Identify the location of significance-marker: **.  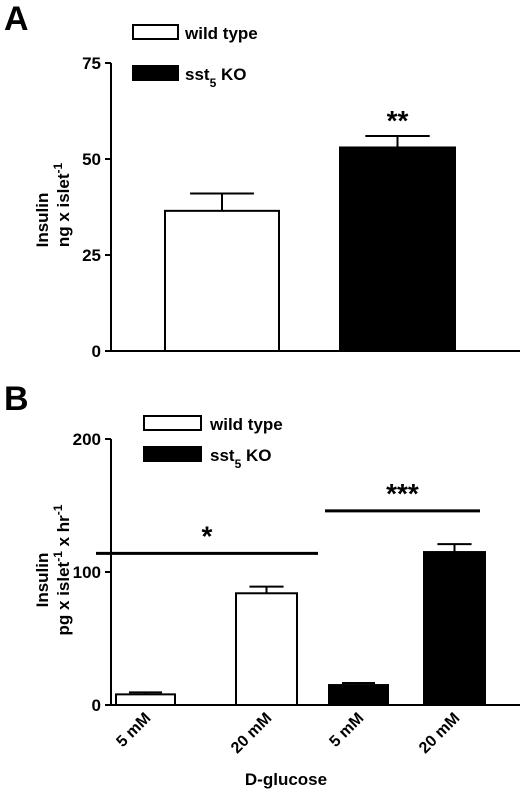
(398, 120).